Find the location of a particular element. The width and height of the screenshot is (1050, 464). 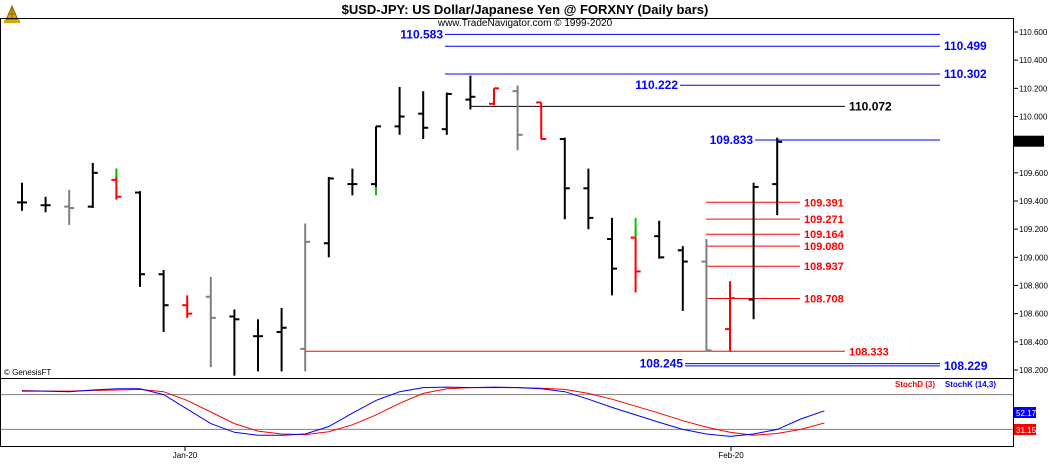

y-tick-label: 110.000 is located at coordinates (1033, 117).